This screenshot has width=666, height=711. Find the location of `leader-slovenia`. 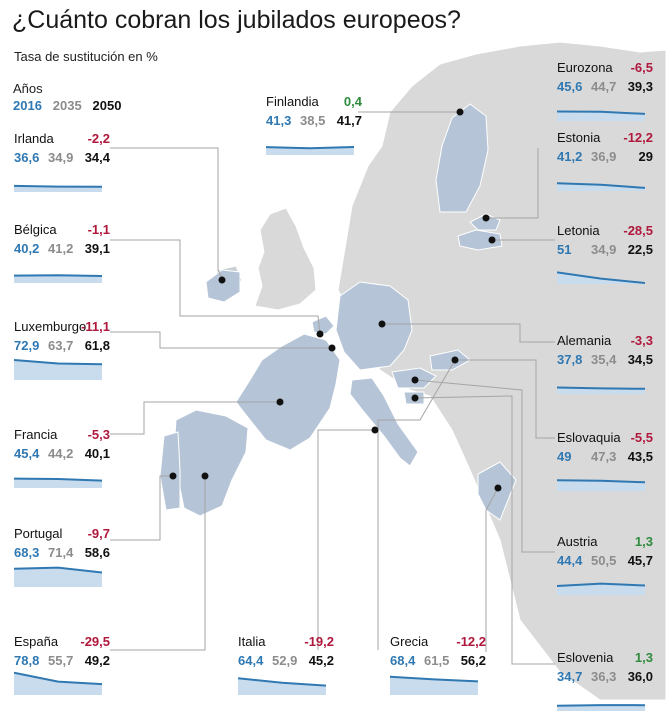

leader-slovenia is located at coordinates (484, 530).